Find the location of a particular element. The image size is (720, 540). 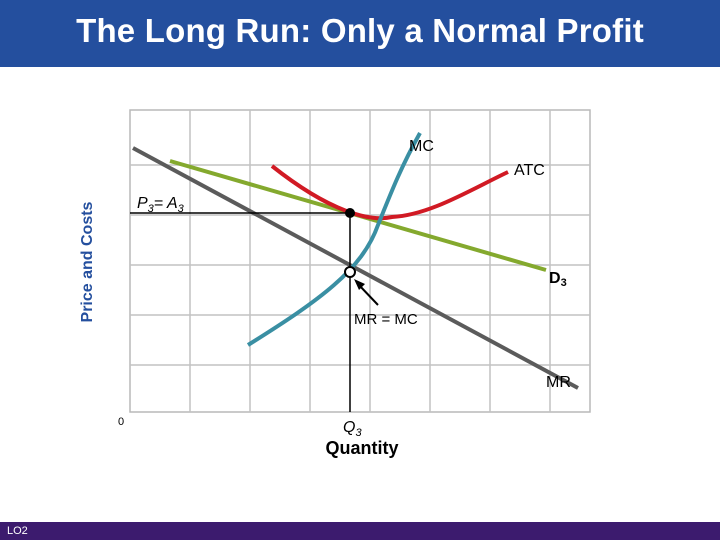

mr-equals-mc-label: MR = MC is located at coordinates (386, 319).